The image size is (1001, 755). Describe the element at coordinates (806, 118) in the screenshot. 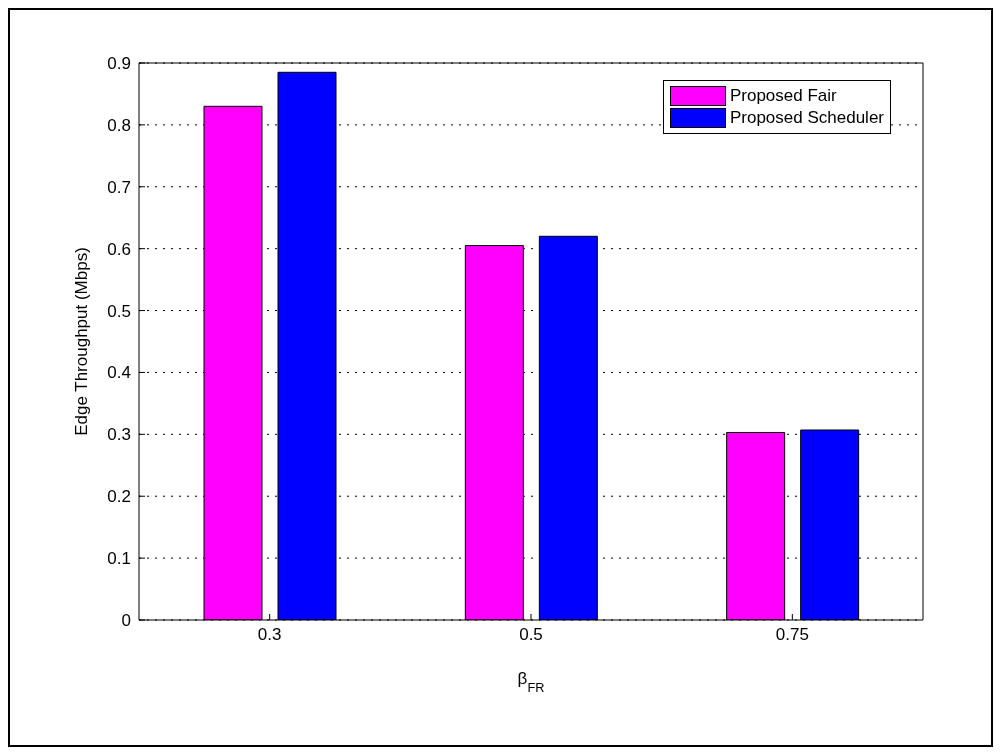

I see `legend-label: Proposed Scheduler` at that location.